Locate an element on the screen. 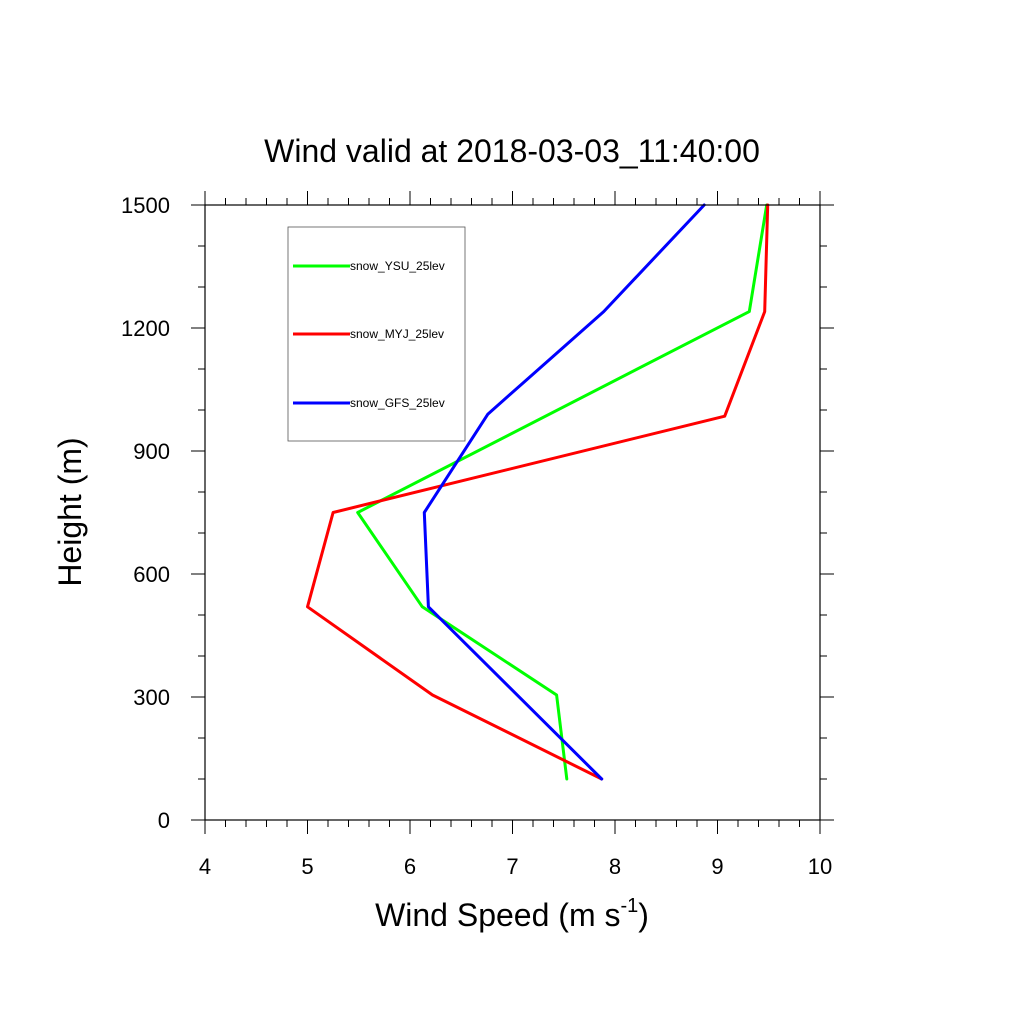 This screenshot has height=1024, width=1024. legend-label: snow_MYJ_25lev is located at coordinates (397, 334).